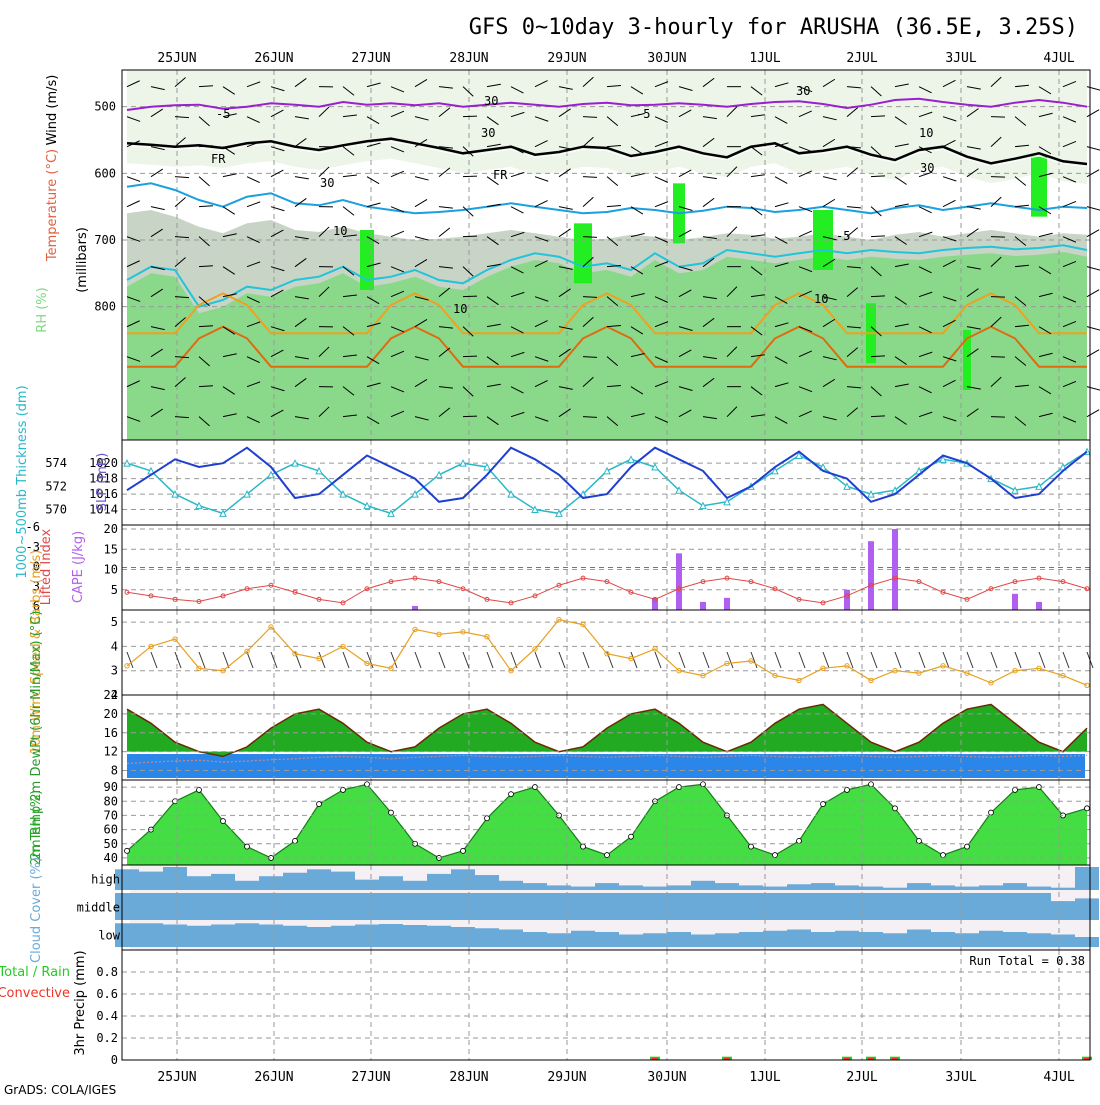  I want to click on precip-tick-label: 0.2, so click(107, 1038).